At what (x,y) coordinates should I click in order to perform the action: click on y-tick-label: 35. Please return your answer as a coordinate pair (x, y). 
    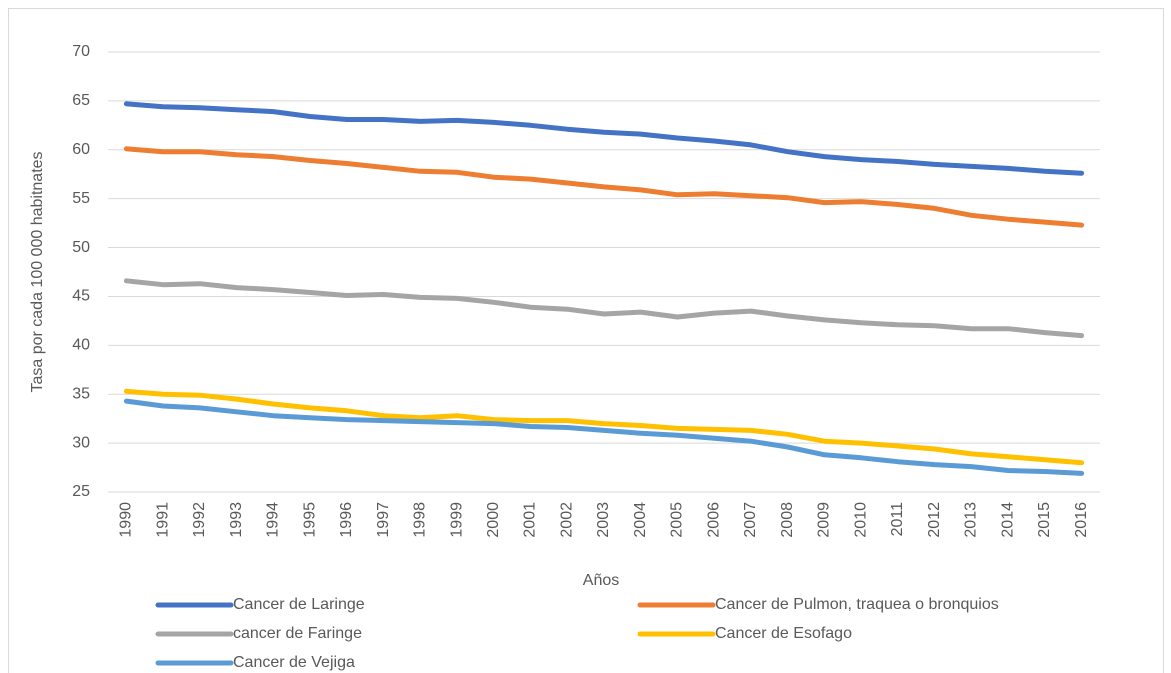
    Looking at the image, I should click on (81, 393).